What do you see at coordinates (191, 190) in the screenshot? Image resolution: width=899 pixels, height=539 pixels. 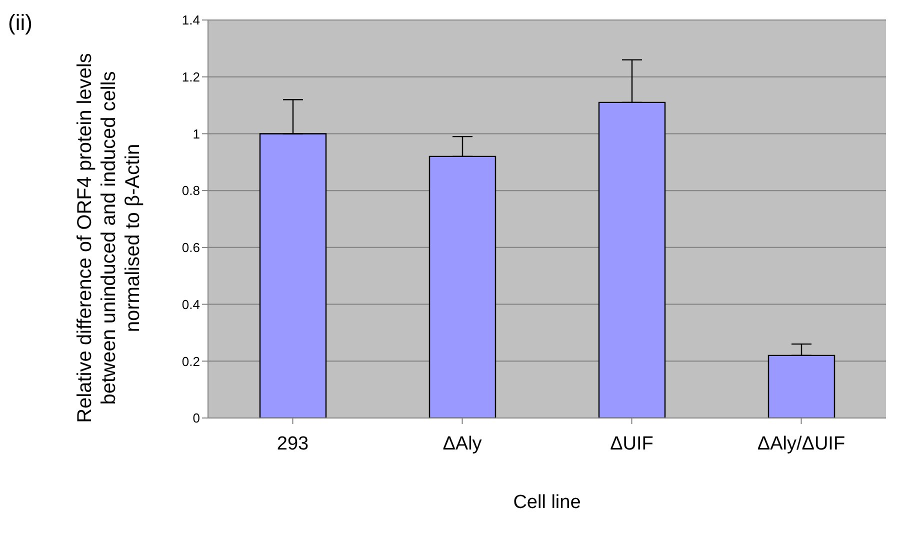 I see `y-tick-label: 0.8` at bounding box center [191, 190].